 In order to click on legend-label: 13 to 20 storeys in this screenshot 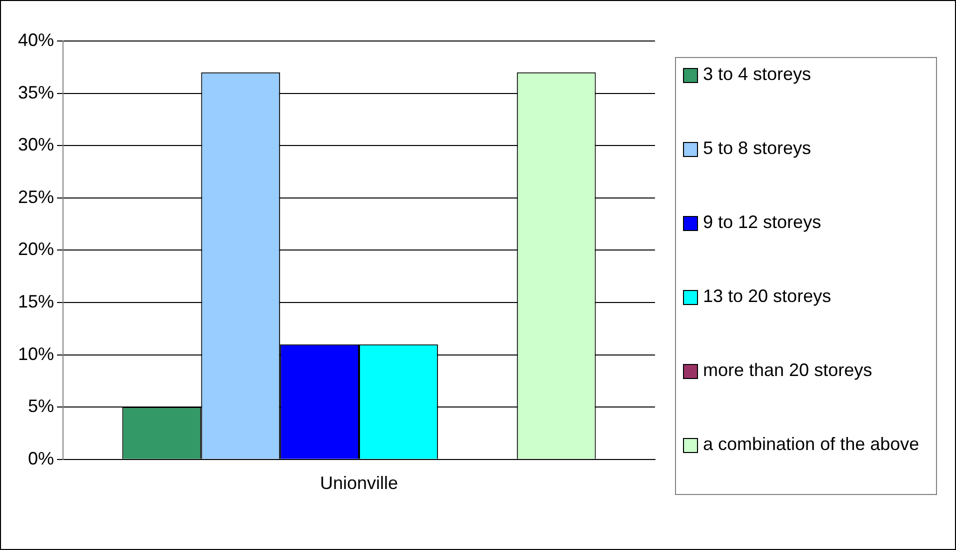, I will do `click(767, 296)`.